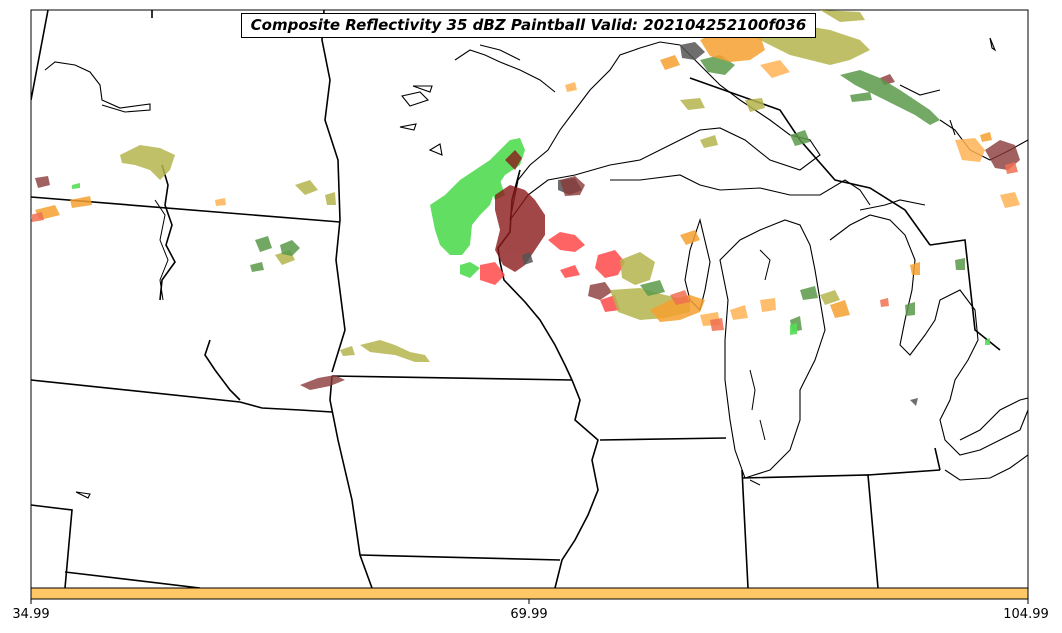 The image size is (1062, 633). I want to click on blob-red-wisconsin, so click(552, 272).